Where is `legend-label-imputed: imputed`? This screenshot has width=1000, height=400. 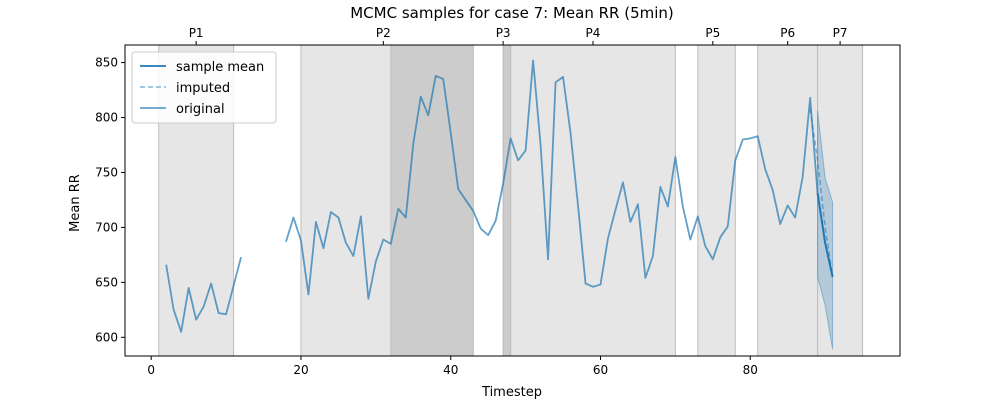 legend-label-imputed: imputed is located at coordinates (203, 88).